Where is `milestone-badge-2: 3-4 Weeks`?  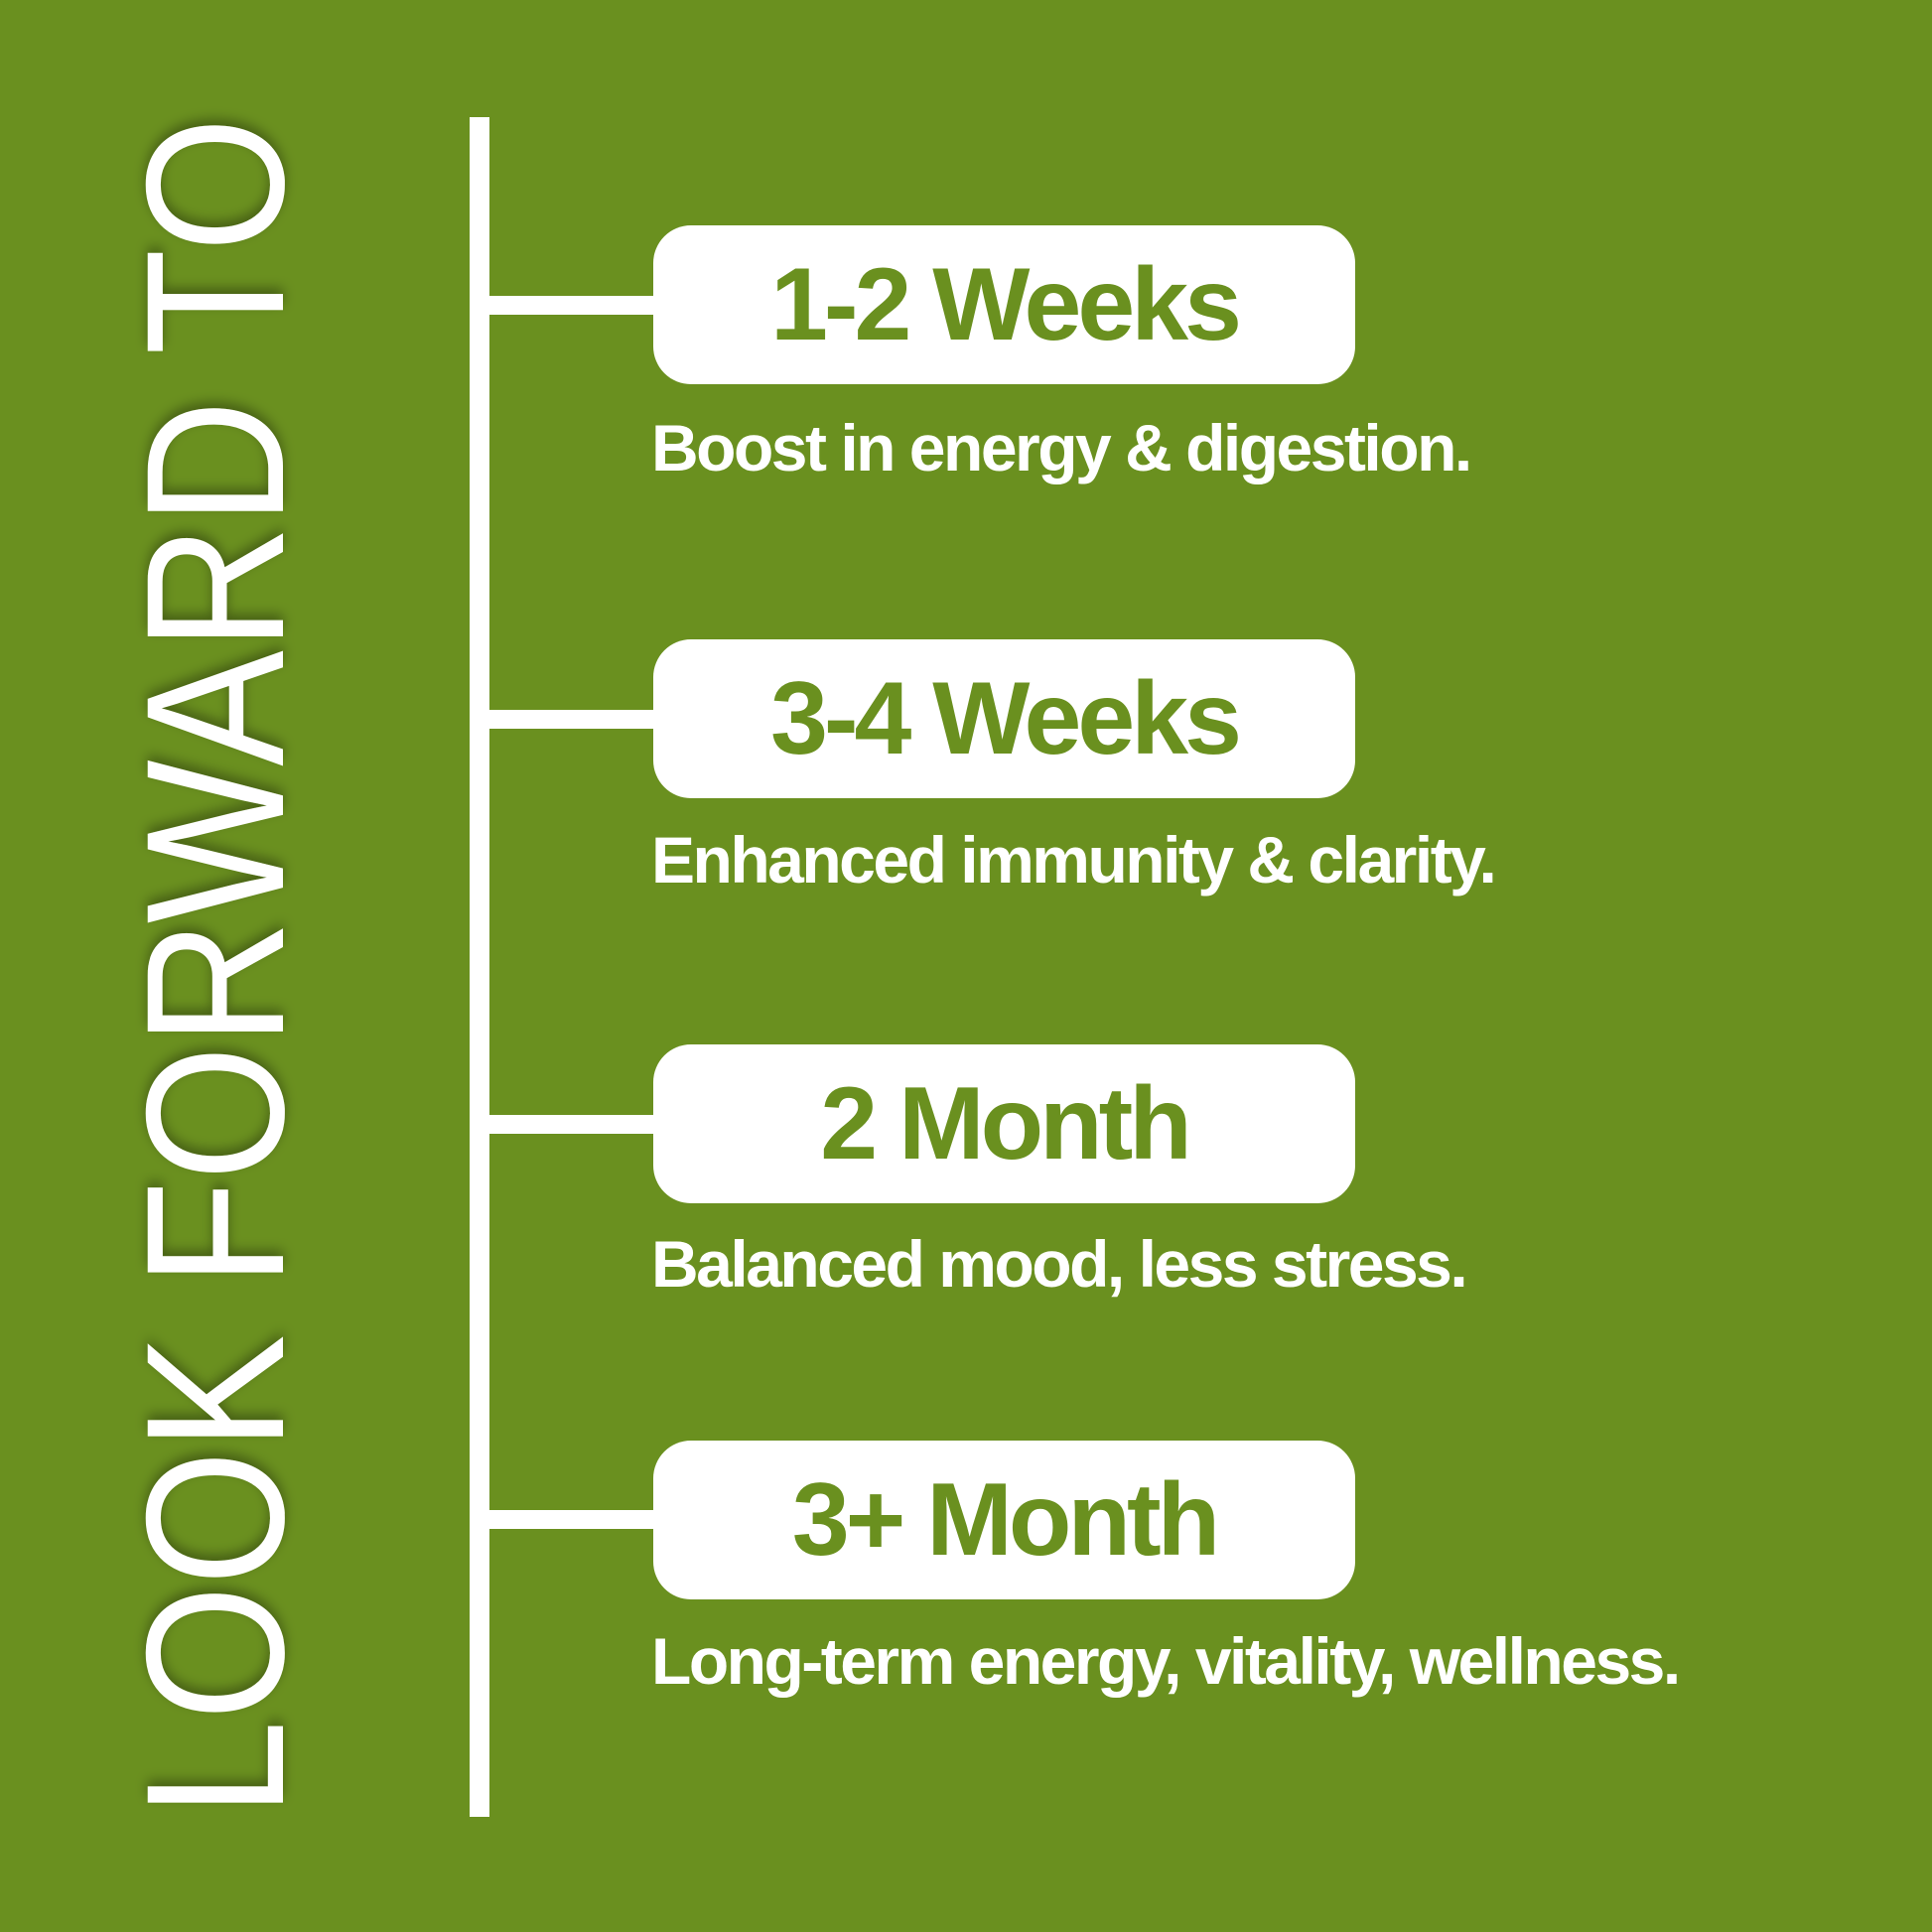
milestone-badge-2: 3-4 Weeks is located at coordinates (1004, 719).